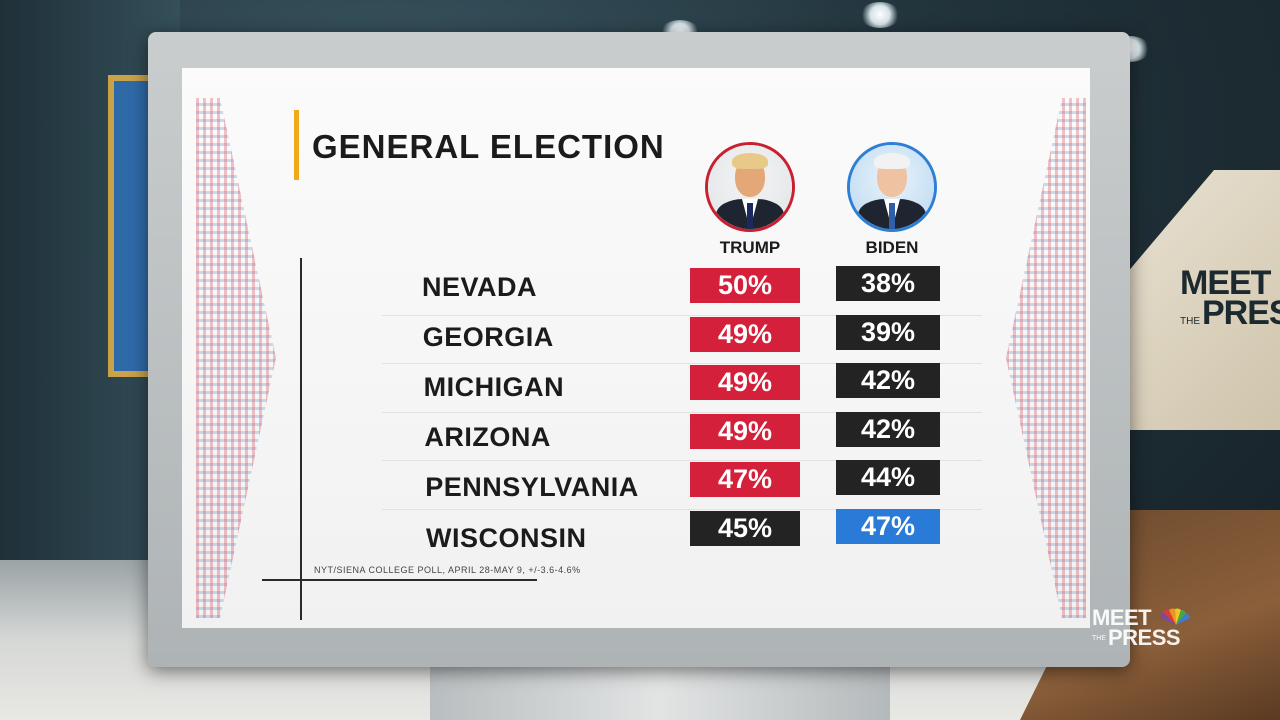 Image resolution: width=1280 pixels, height=720 pixels. I want to click on poll-row-nevada: NEVADA 50% 38%, so click(636, 291).